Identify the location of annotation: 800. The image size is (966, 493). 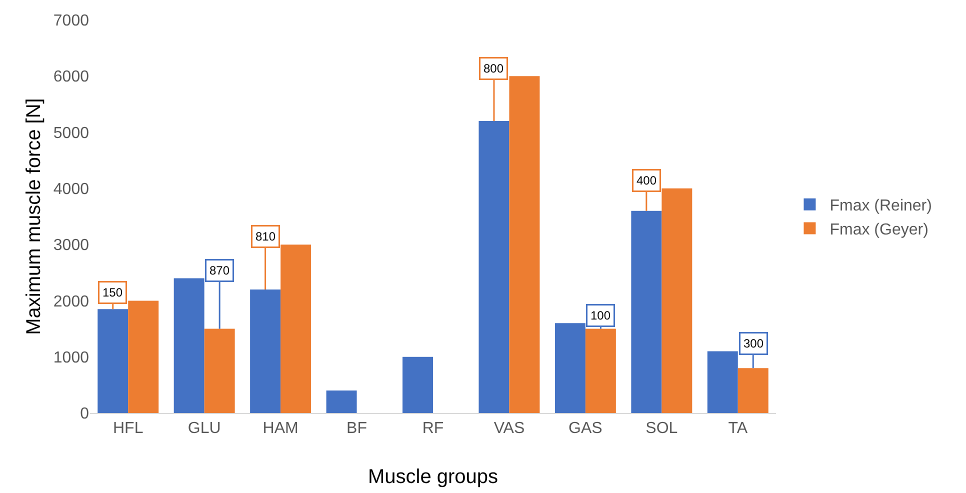
(494, 69).